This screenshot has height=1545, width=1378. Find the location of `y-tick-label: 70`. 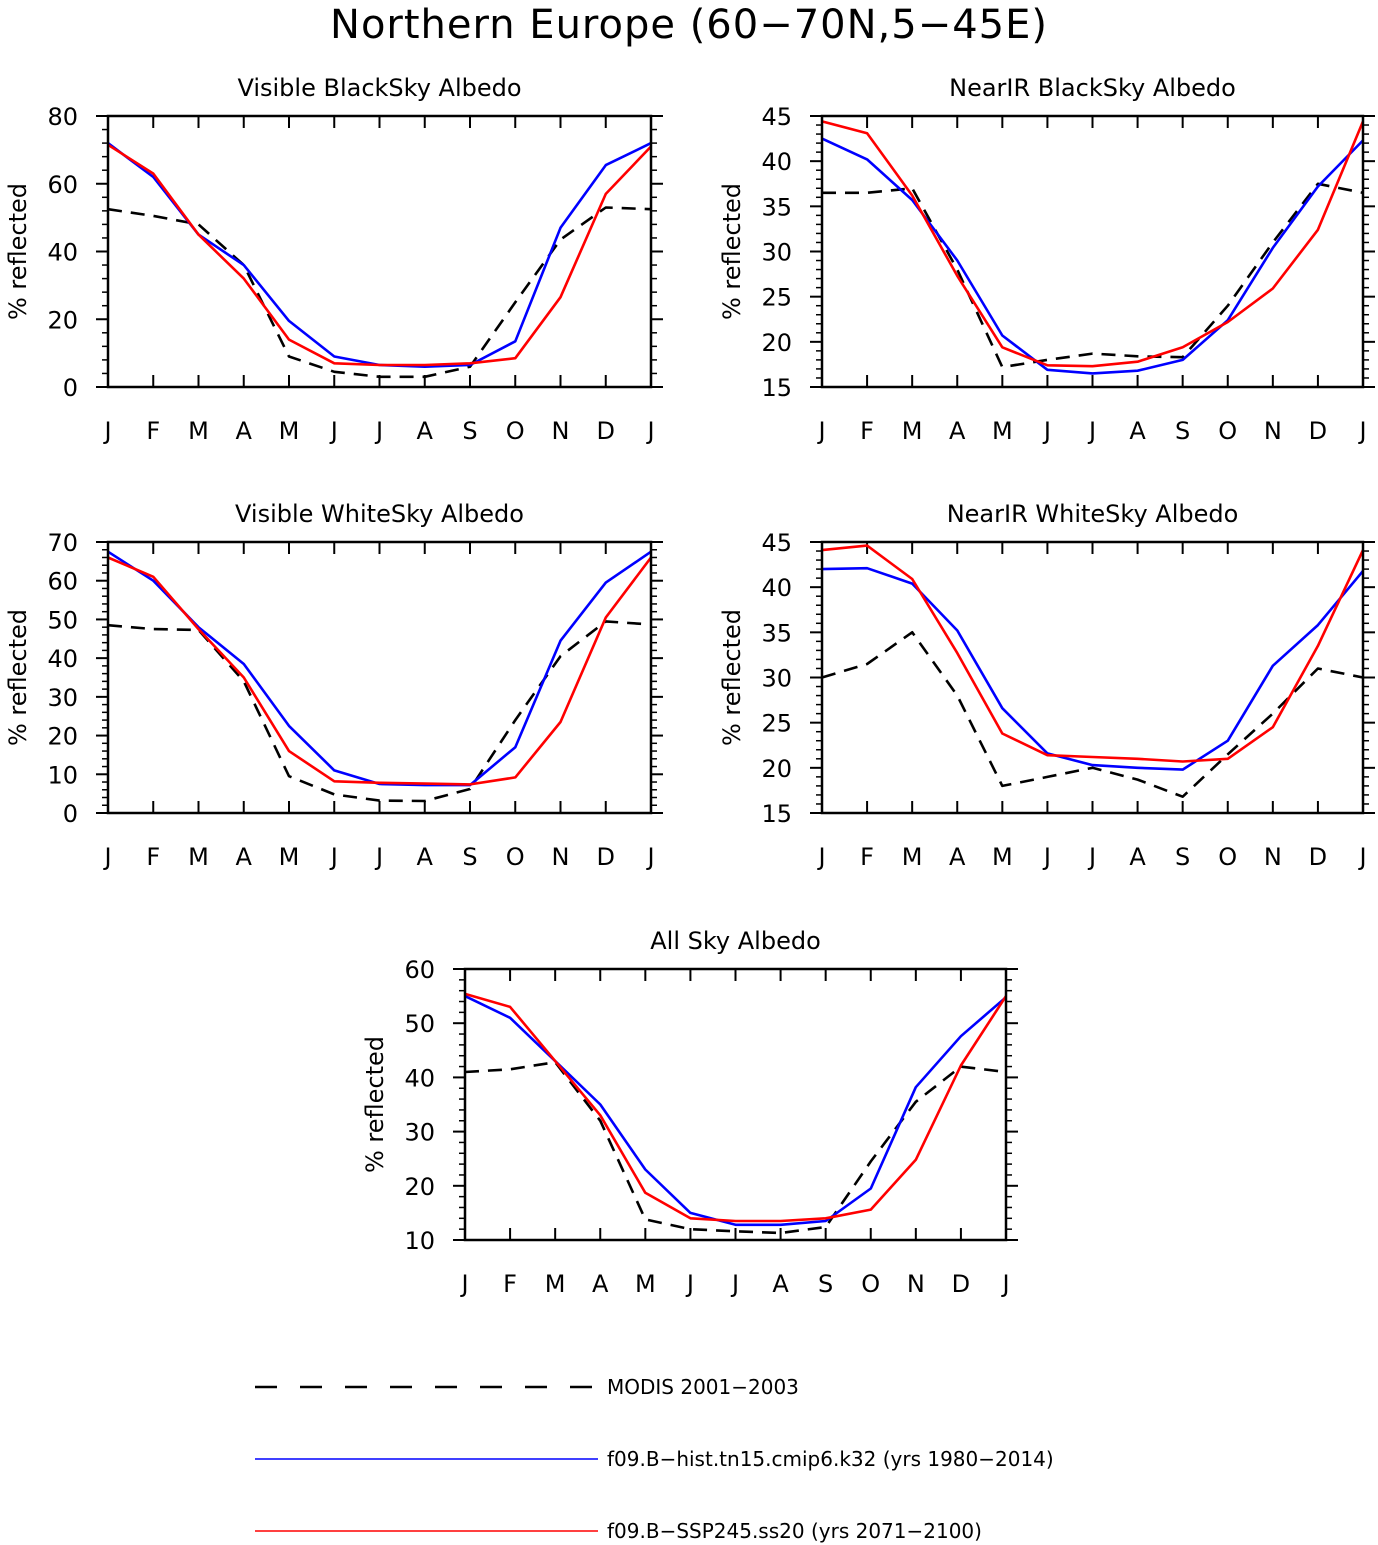

y-tick-label: 70 is located at coordinates (62, 543).